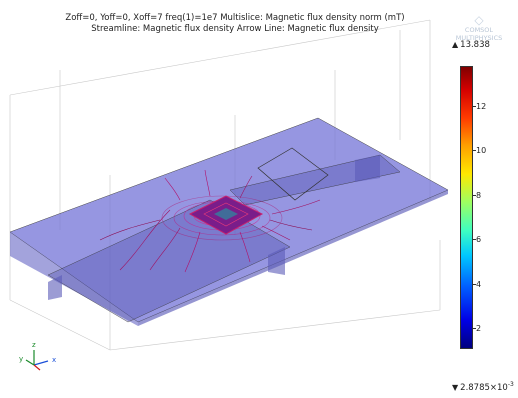 The image size is (518, 398). What do you see at coordinates (481, 106) in the screenshot?
I see `colorbar-tick-label: 12` at bounding box center [481, 106].